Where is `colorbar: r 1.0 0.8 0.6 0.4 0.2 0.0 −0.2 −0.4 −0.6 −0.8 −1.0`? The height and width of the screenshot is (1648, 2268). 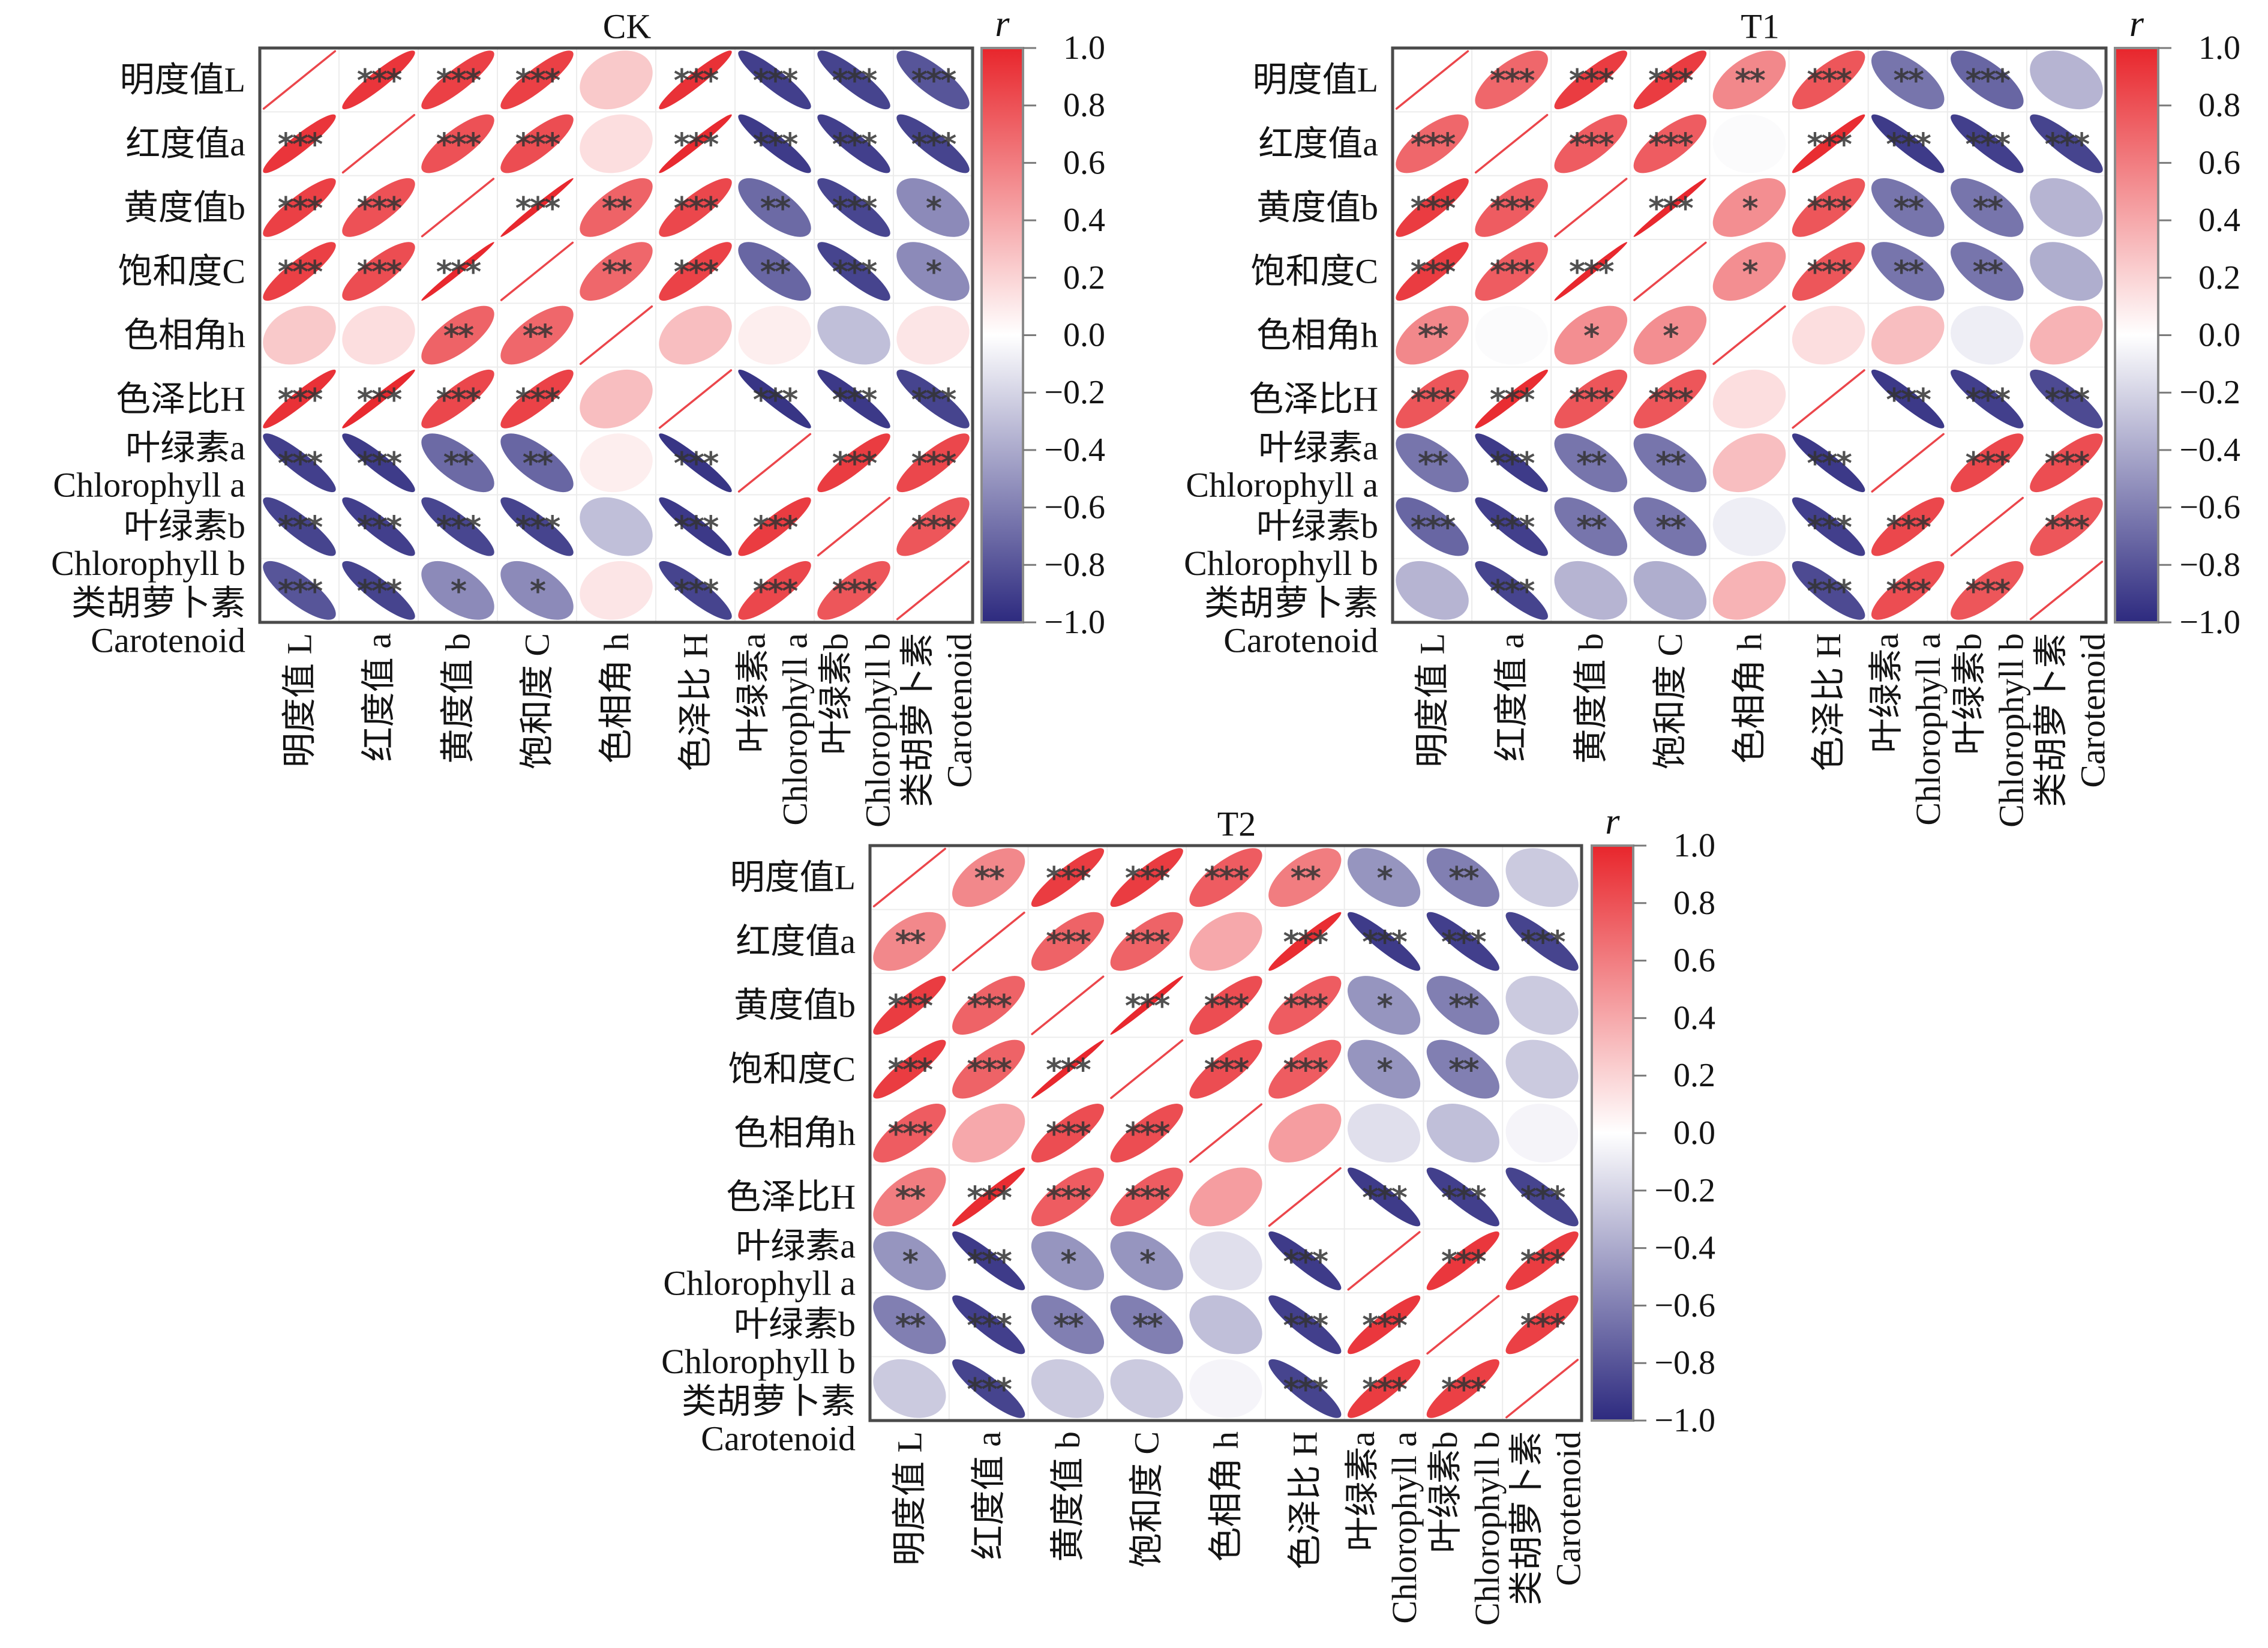
colorbar: r 1.0 0.8 0.6 0.4 0.2 0.0 −0.2 −0.4 −0.6 −0.8 −1.0 is located at coordinates (1653, 1120).